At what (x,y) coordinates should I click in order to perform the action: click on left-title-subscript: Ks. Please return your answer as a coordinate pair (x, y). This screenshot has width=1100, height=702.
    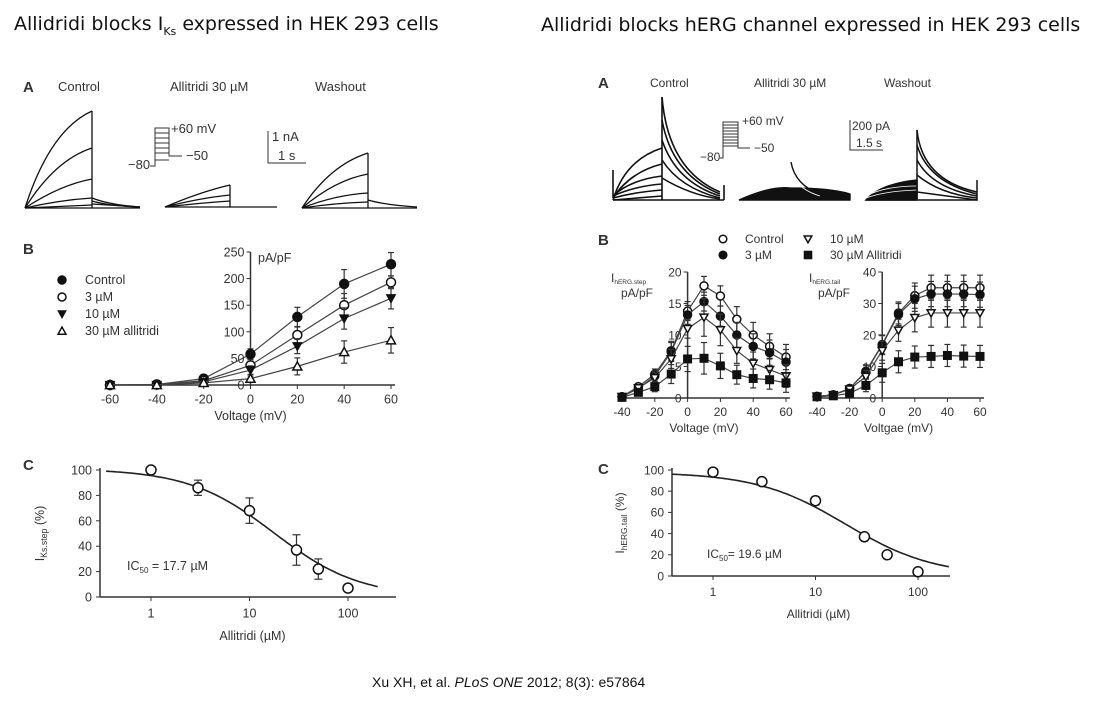
    Looking at the image, I should click on (170, 31).